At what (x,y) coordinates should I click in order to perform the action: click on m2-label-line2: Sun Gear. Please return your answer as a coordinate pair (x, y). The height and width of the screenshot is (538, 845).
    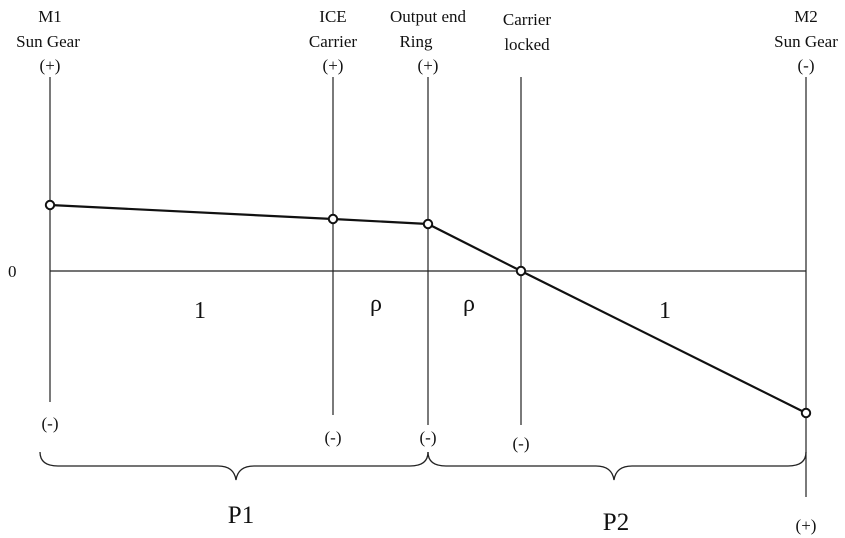
    Looking at the image, I should click on (806, 41).